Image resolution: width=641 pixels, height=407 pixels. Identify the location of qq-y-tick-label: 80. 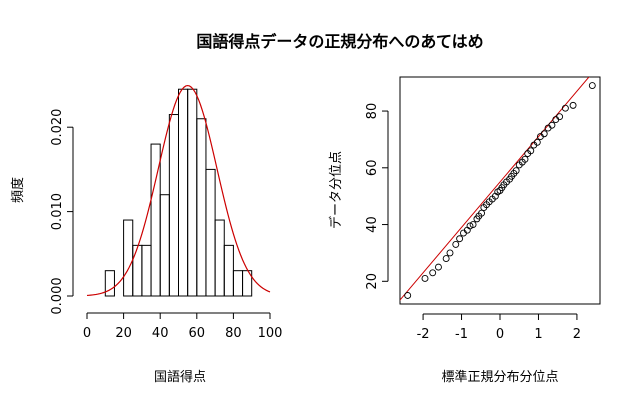
(372, 111).